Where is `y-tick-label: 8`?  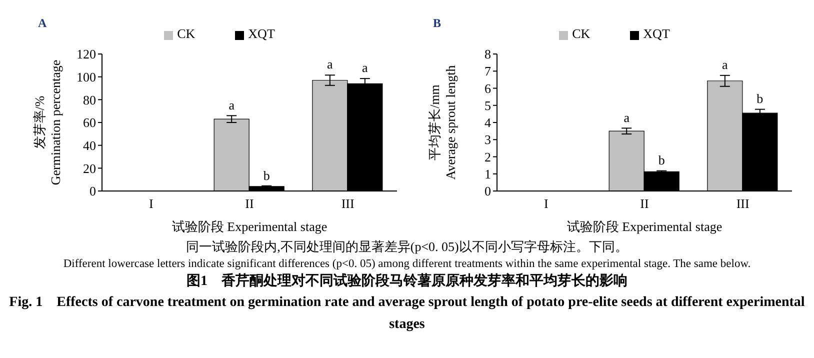
y-tick-label: 8 is located at coordinates (487, 54).